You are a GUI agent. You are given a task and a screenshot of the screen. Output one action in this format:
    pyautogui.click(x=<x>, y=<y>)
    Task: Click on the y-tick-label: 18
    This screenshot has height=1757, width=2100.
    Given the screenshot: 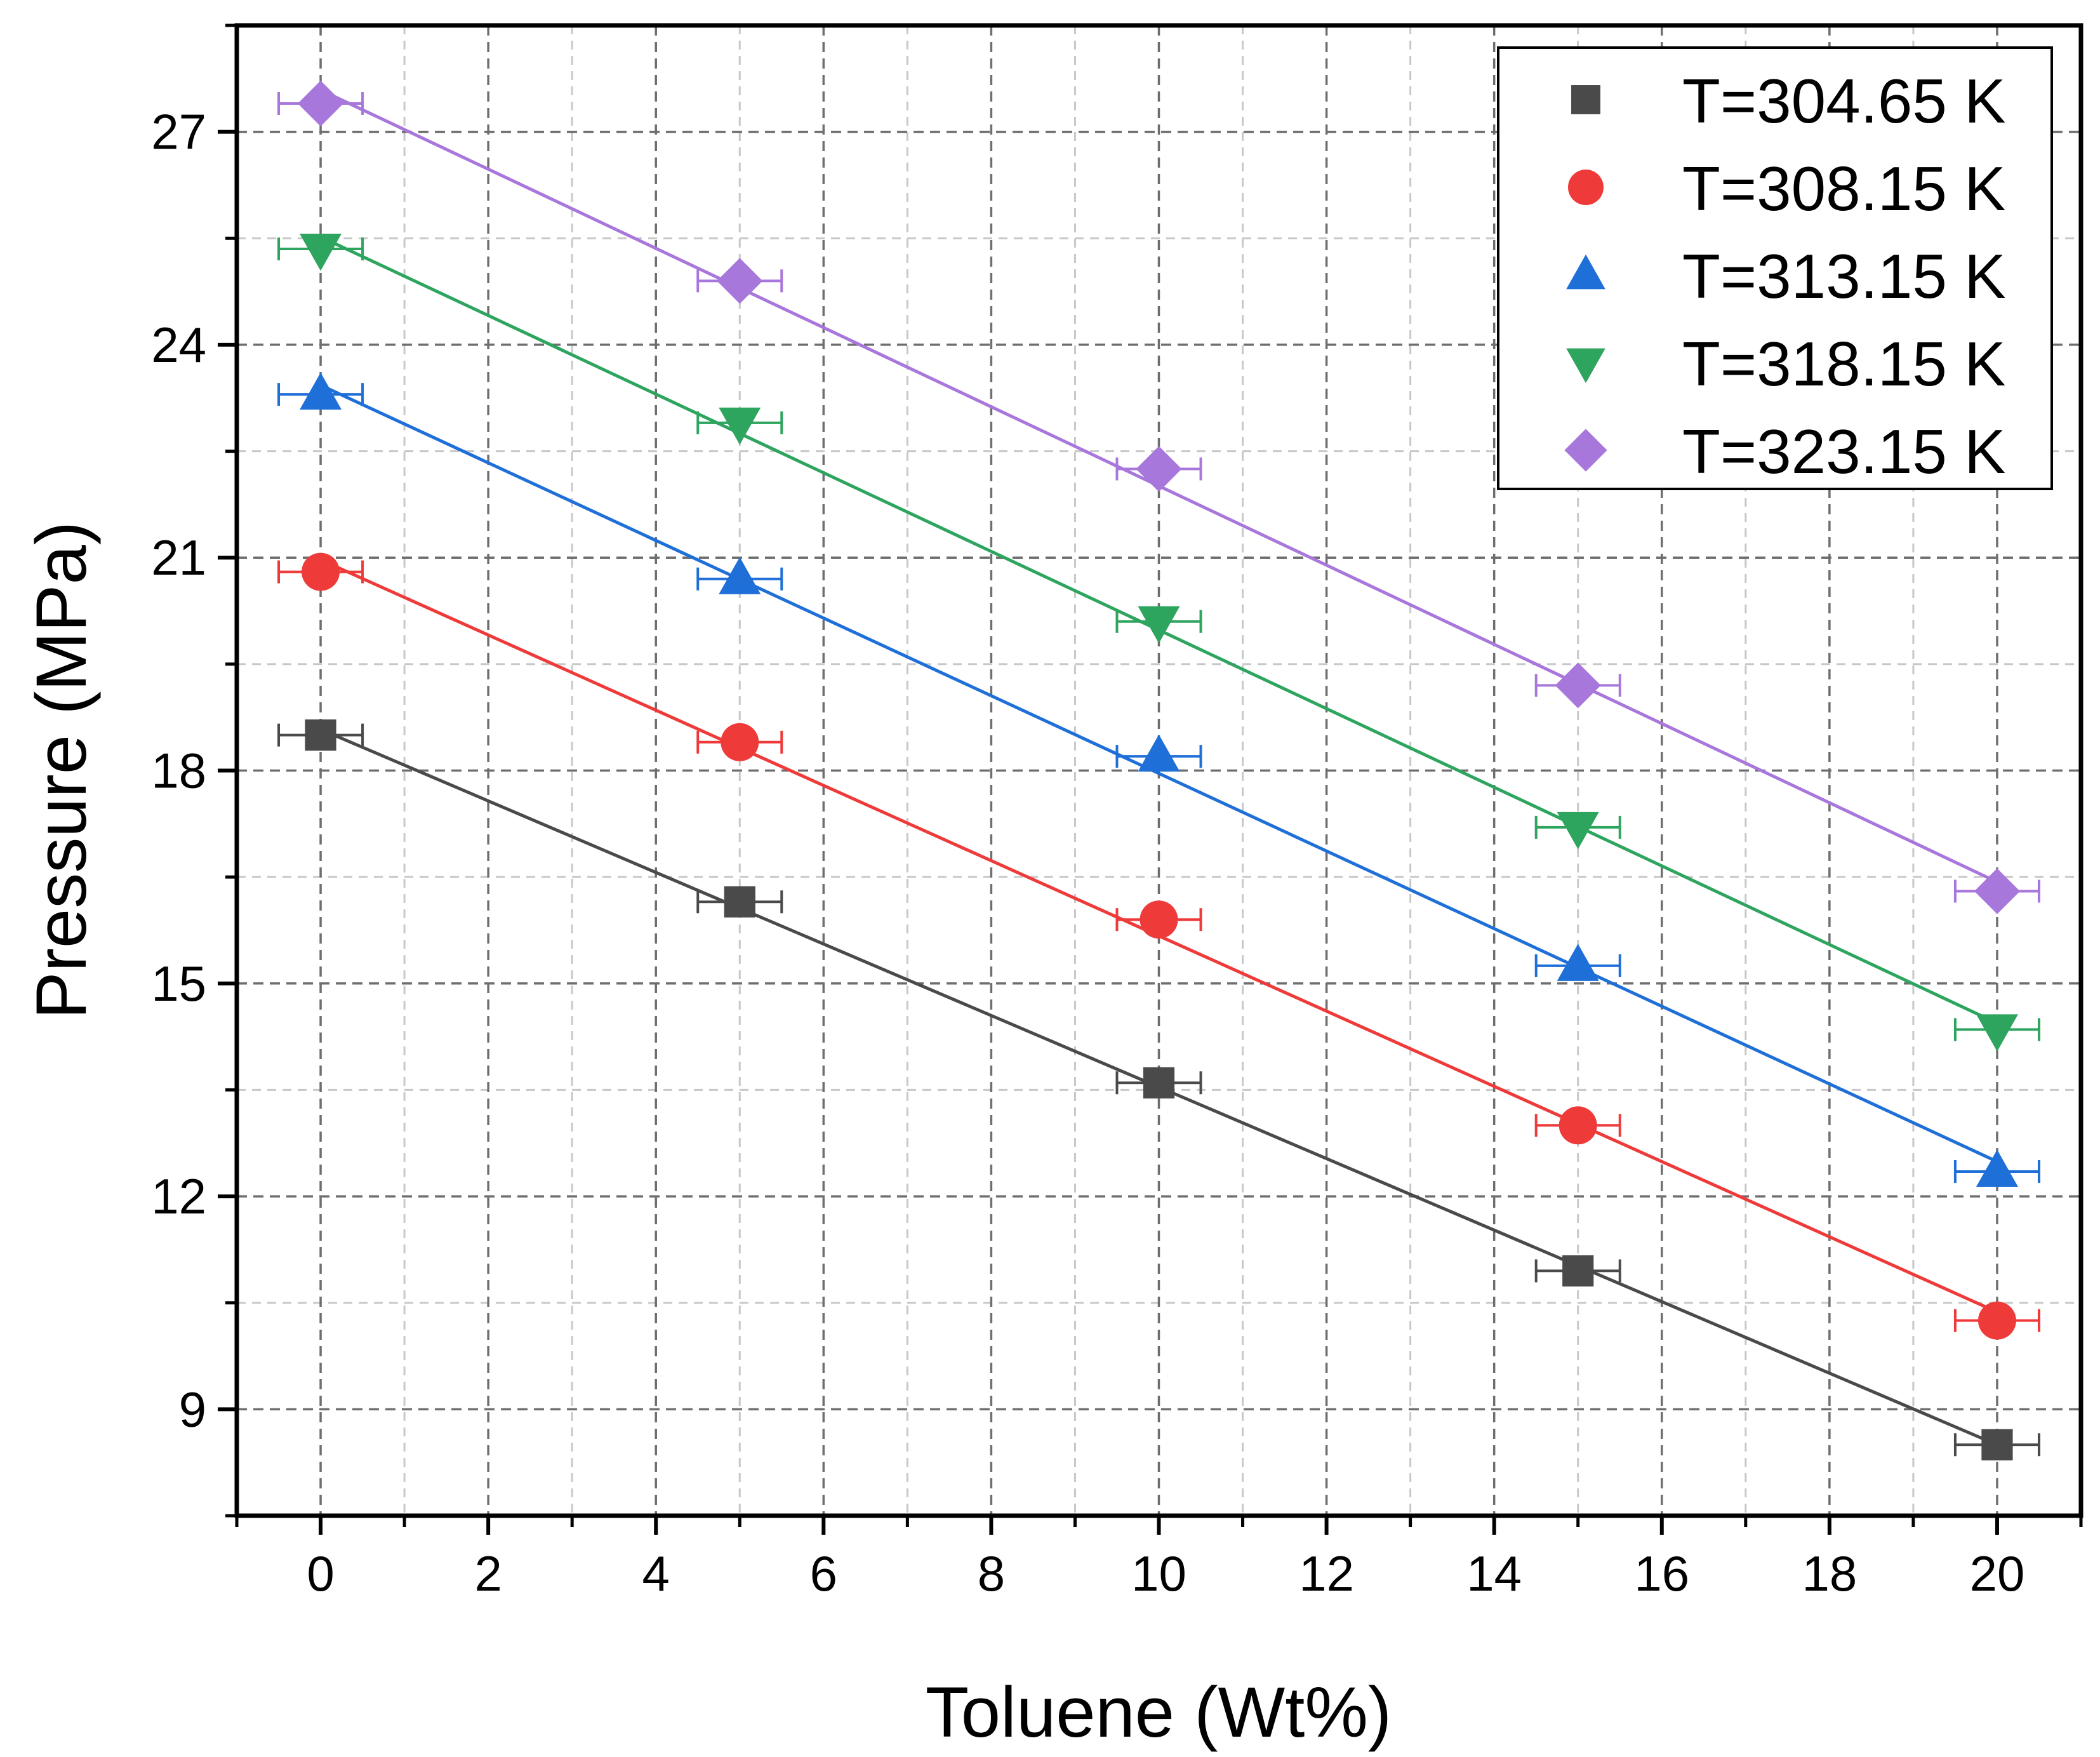 What is the action you would take?
    pyautogui.click(x=178, y=771)
    